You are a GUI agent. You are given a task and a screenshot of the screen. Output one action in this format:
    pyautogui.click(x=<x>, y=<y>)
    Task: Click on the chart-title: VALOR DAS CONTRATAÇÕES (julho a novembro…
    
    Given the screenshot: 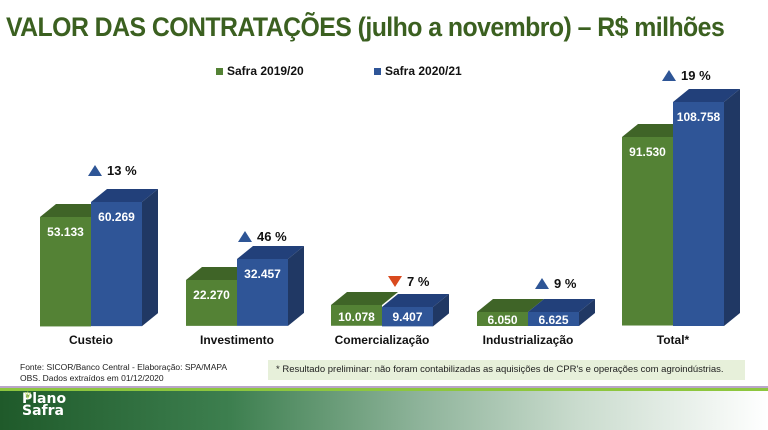 What is the action you would take?
    pyautogui.click(x=365, y=27)
    